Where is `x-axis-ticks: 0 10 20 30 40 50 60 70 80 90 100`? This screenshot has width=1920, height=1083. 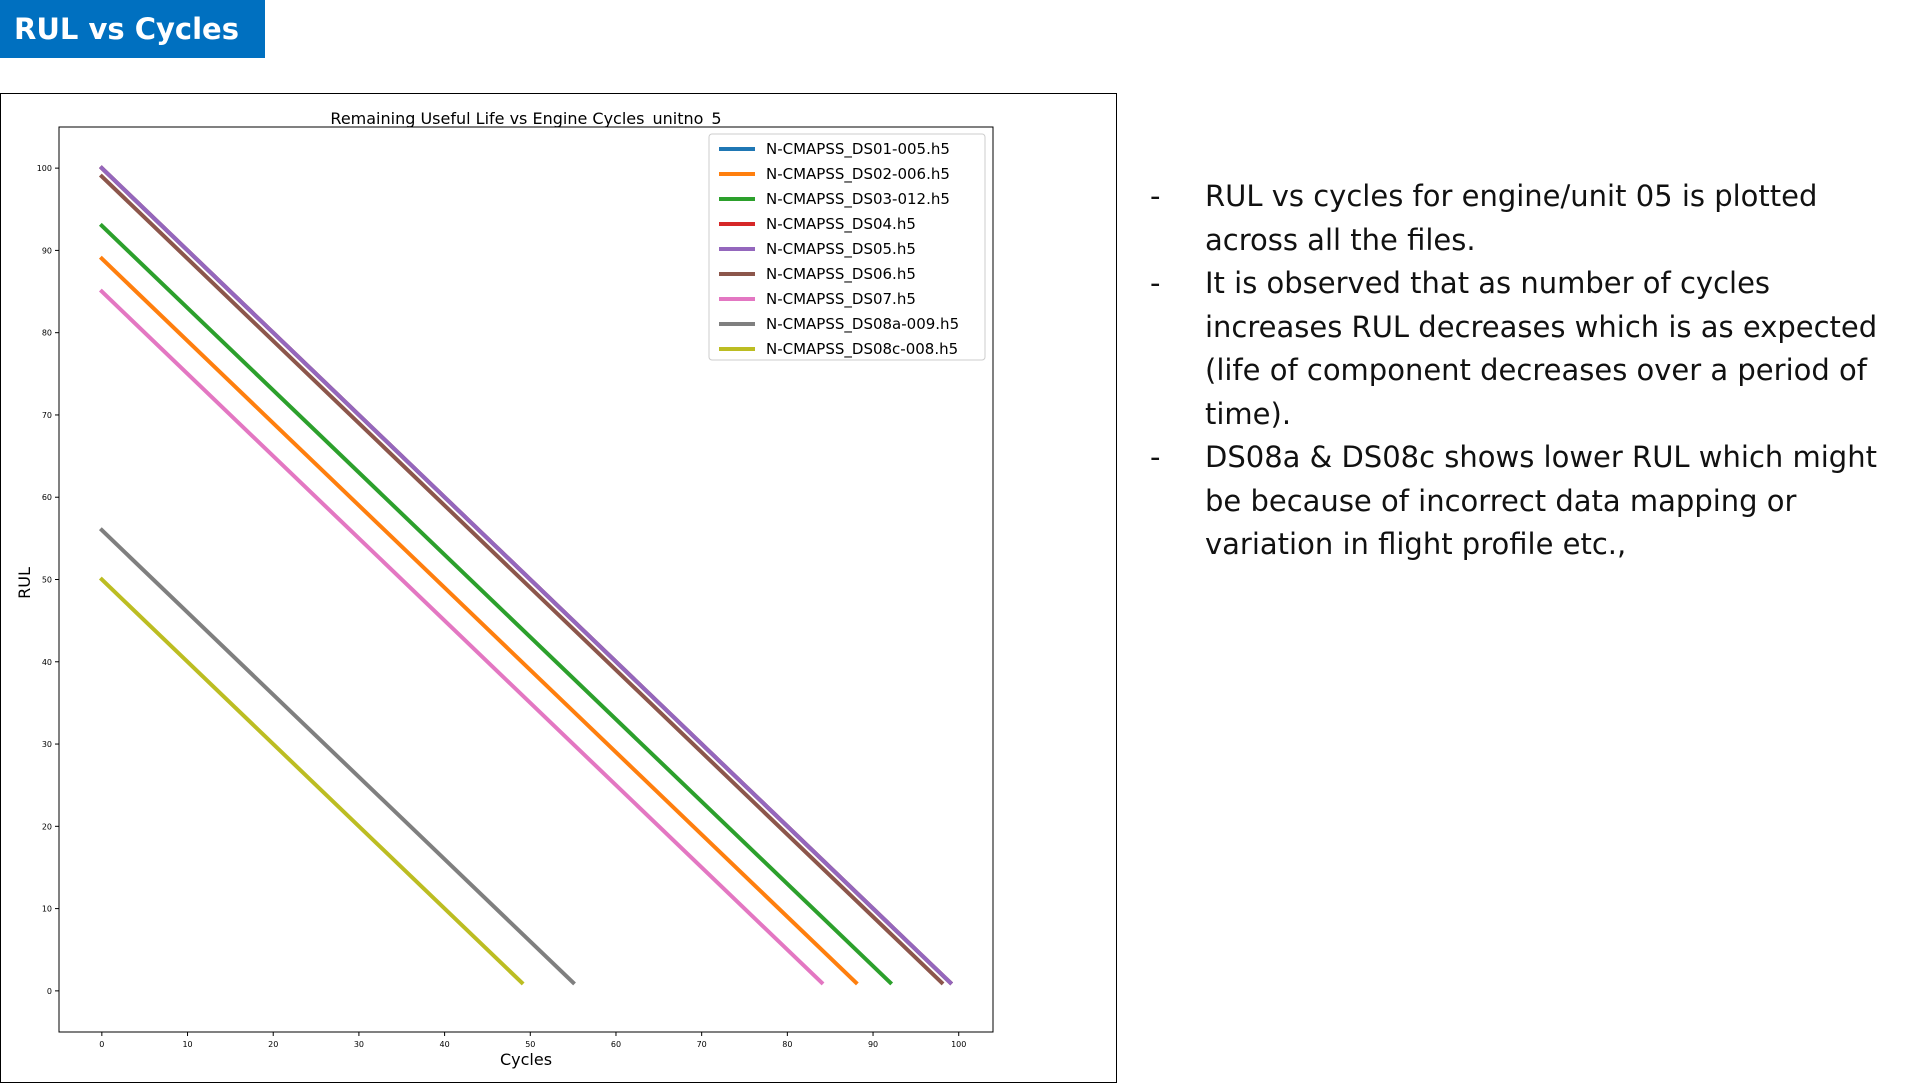
x-axis-ticks: 0 10 20 30 40 50 60 70 80 90 100 is located at coordinates (532, 1040).